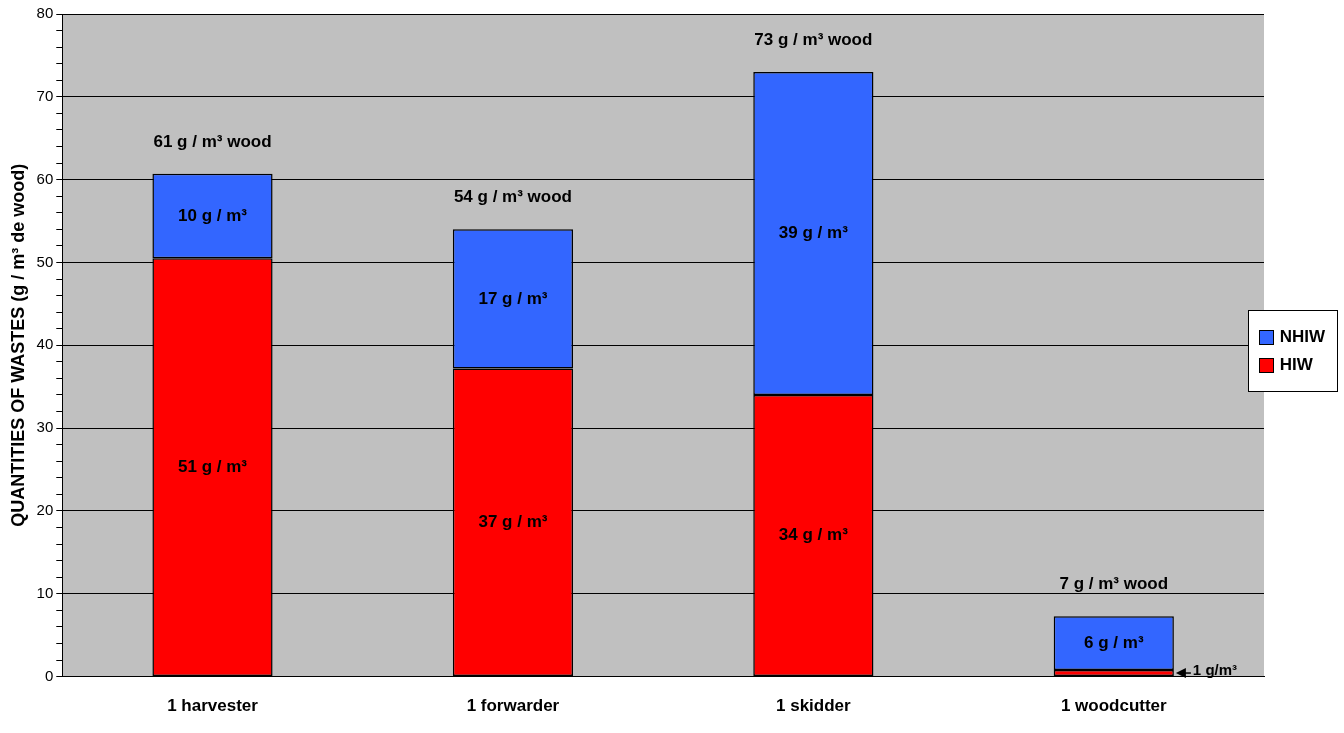 The width and height of the screenshot is (1344, 733). I want to click on x-tick-label: 1 woodcutter, so click(1114, 706).